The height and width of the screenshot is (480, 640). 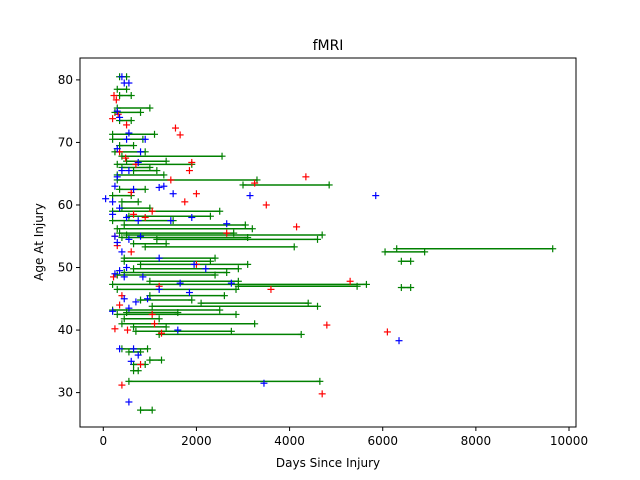 What do you see at coordinates (289, 441) in the screenshot?
I see `x-tick-label: 4000` at bounding box center [289, 441].